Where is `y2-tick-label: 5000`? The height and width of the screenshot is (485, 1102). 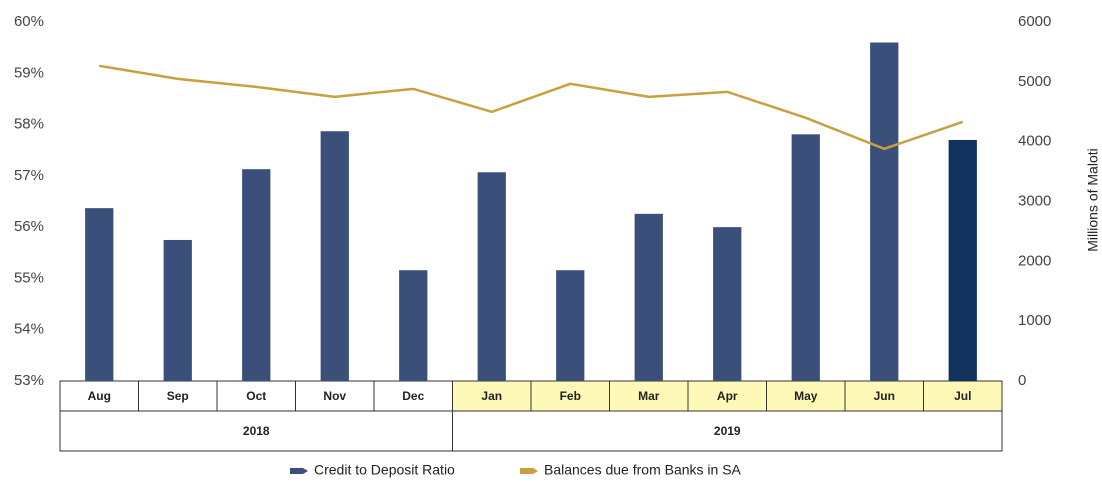
y2-tick-label: 5000 is located at coordinates (1034, 81).